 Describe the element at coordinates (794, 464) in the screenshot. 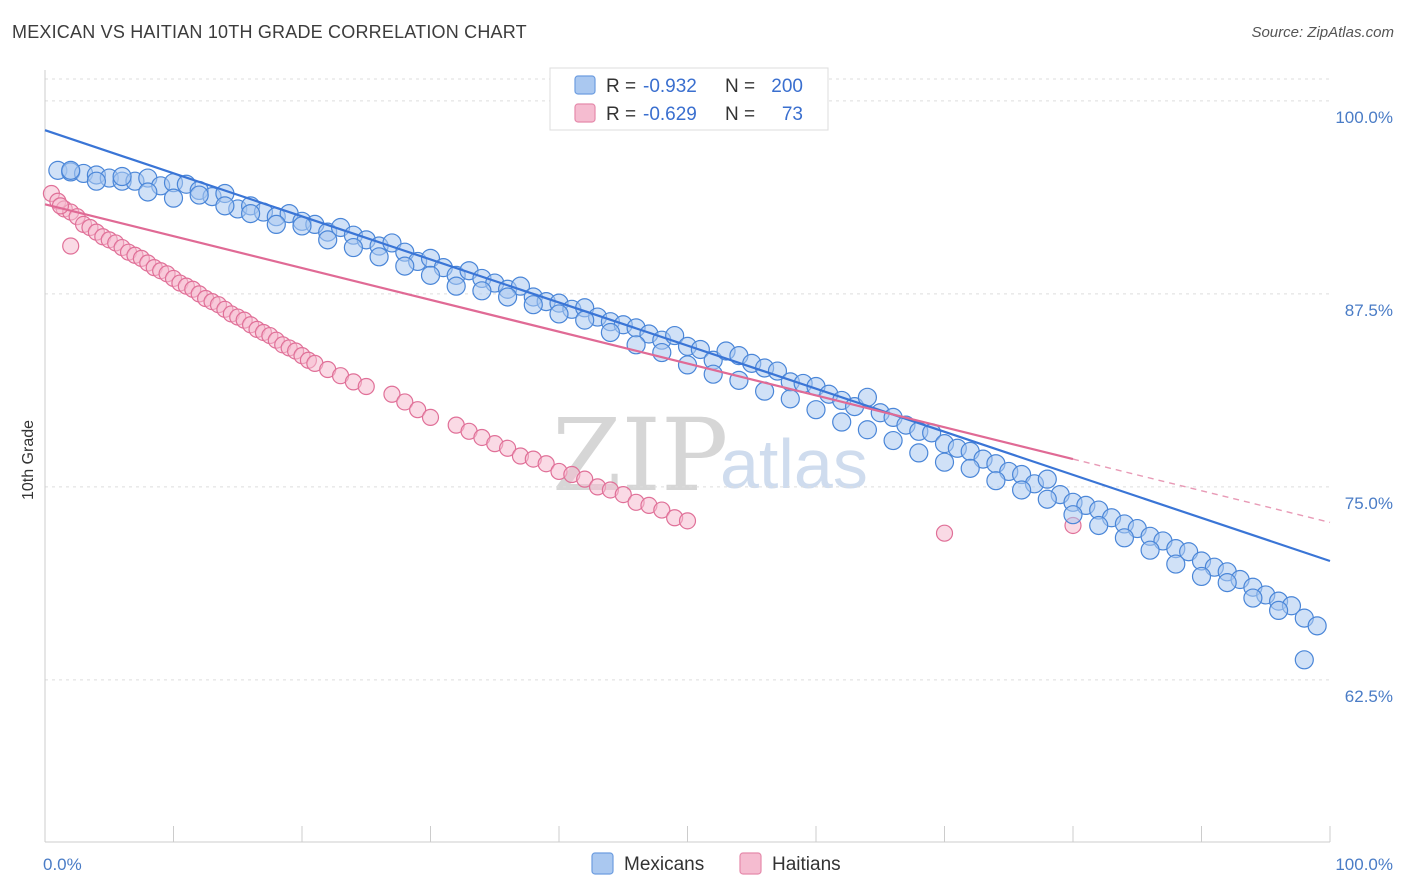

I see `watermark-atlas: atlas` at that location.